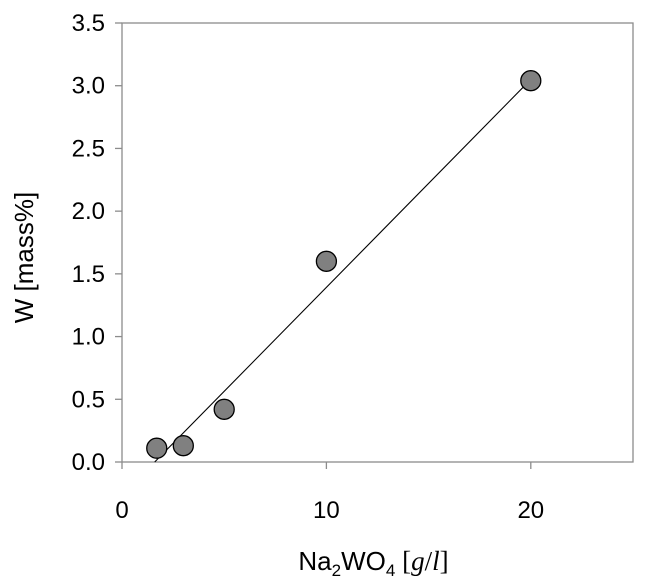 Image resolution: width=653 pixels, height=587 pixels. I want to click on y-tick-label: 1.5, so click(88, 274).